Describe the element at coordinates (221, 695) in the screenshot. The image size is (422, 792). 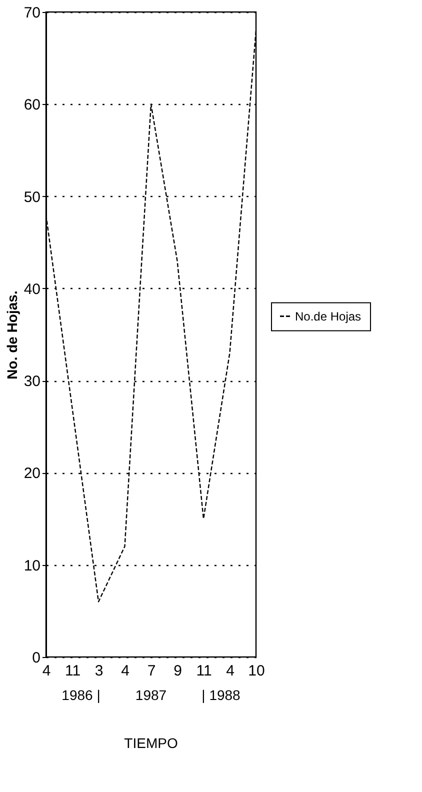
I see `text: | 1988` at that location.